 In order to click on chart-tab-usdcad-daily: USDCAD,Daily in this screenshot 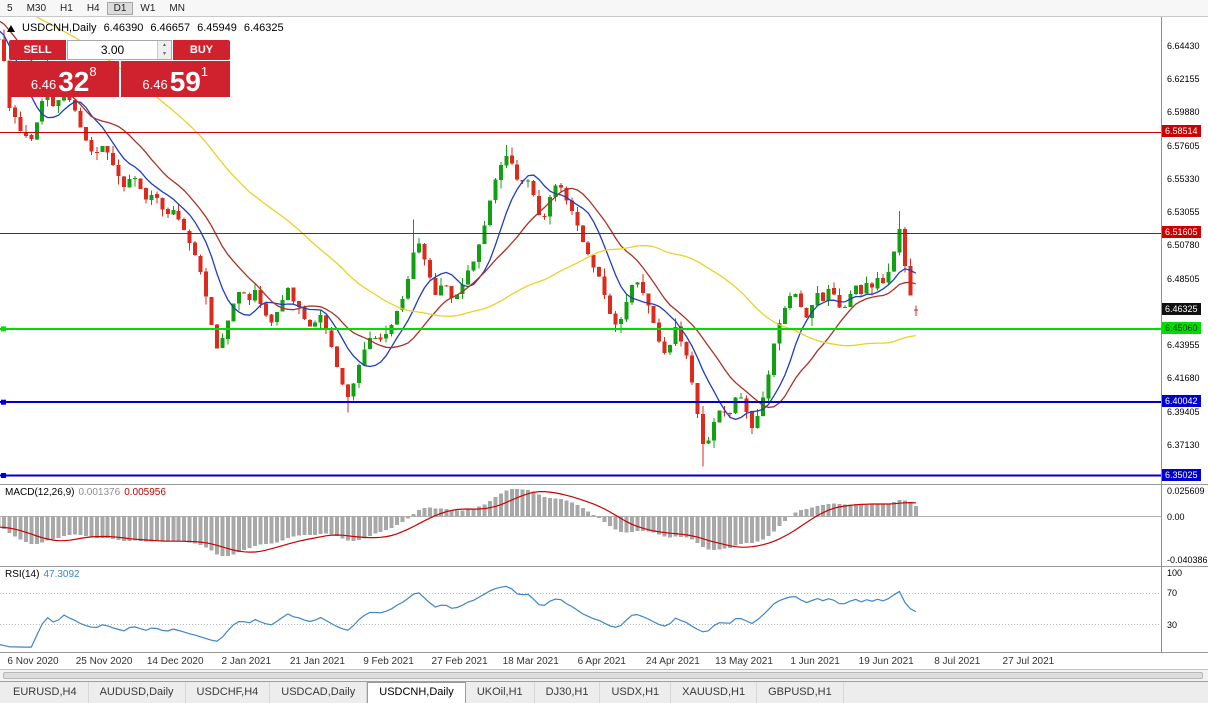, I will do `click(319, 692)`.